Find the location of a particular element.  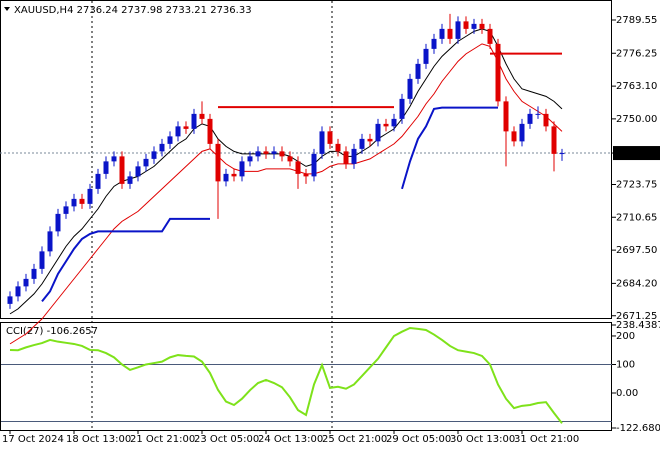

y-tick-label: 100 is located at coordinates (625, 364).